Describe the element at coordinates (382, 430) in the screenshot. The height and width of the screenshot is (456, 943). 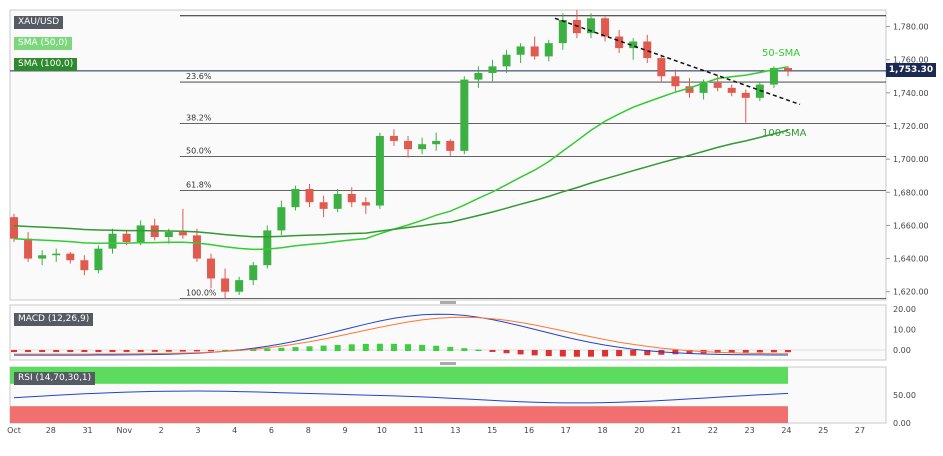
I see `x-tick-label: 10` at that location.